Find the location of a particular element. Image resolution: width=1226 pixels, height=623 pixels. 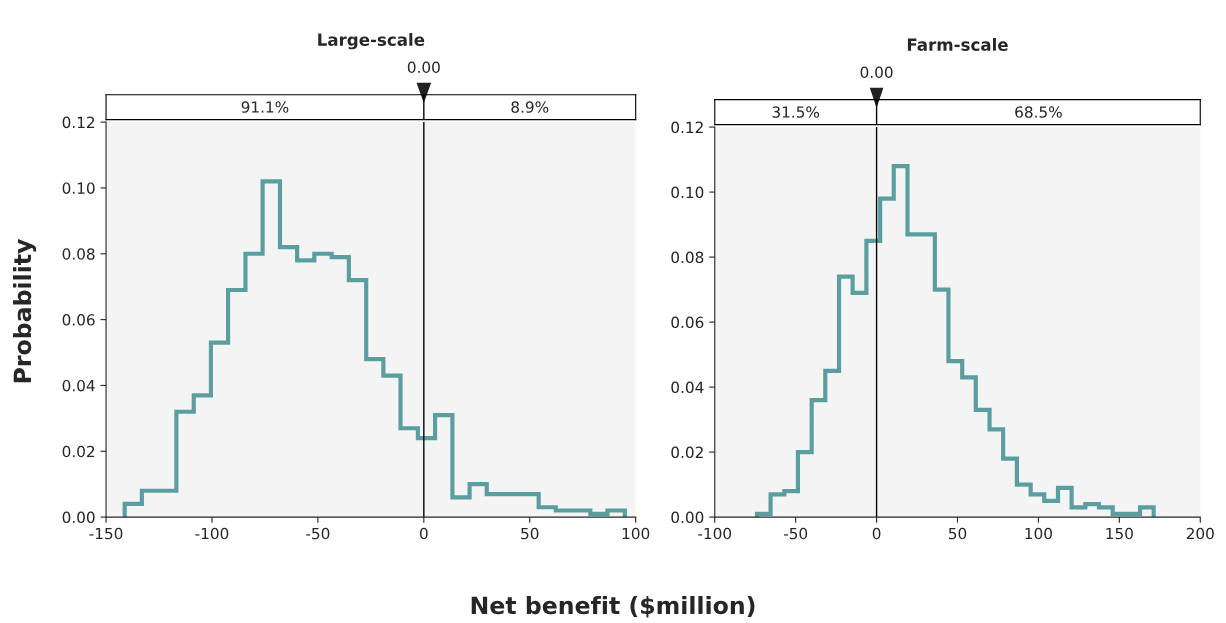

chart-title: Large-scale is located at coordinates (371, 41).